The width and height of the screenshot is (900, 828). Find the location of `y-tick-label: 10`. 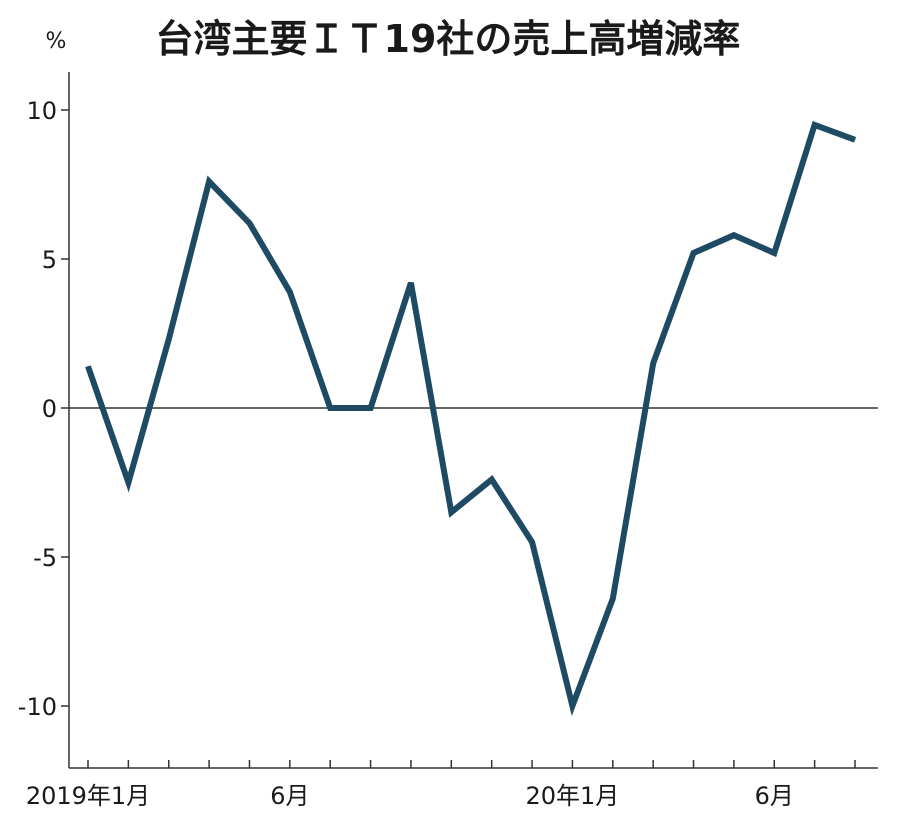

y-tick-label: 10 is located at coordinates (41, 111).